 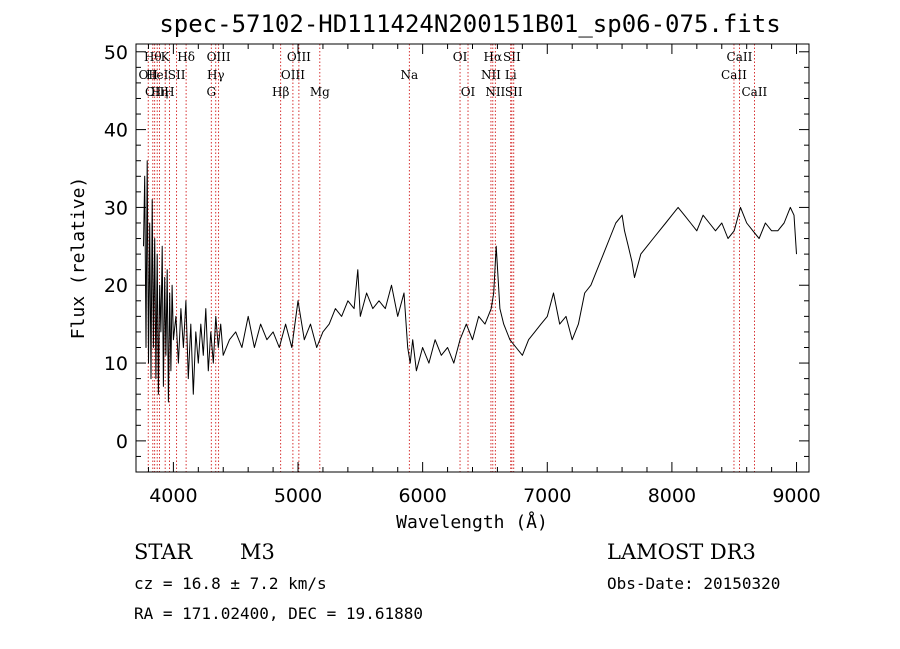 What do you see at coordinates (169, 92) in the screenshot?
I see `spectral-line-label: H` at bounding box center [169, 92].